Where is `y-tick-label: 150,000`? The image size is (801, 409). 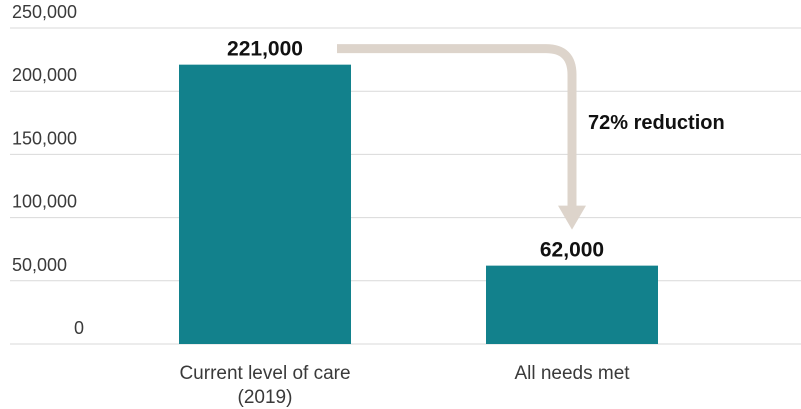 y-tick-label: 150,000 is located at coordinates (44, 138).